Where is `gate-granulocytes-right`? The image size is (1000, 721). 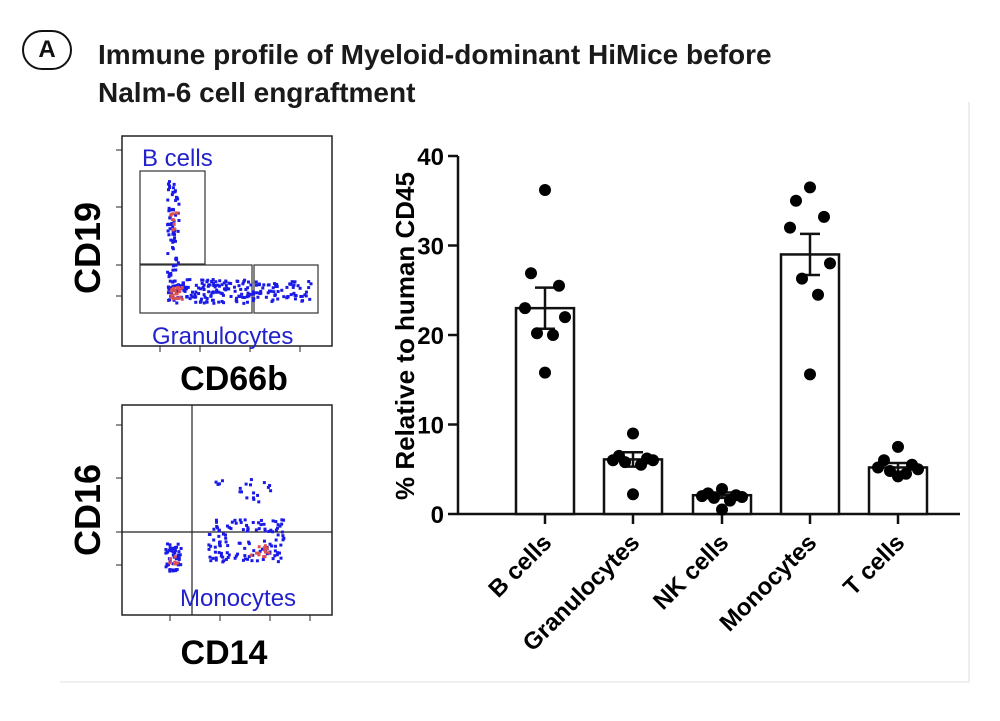
gate-granulocytes-right is located at coordinates (286, 289).